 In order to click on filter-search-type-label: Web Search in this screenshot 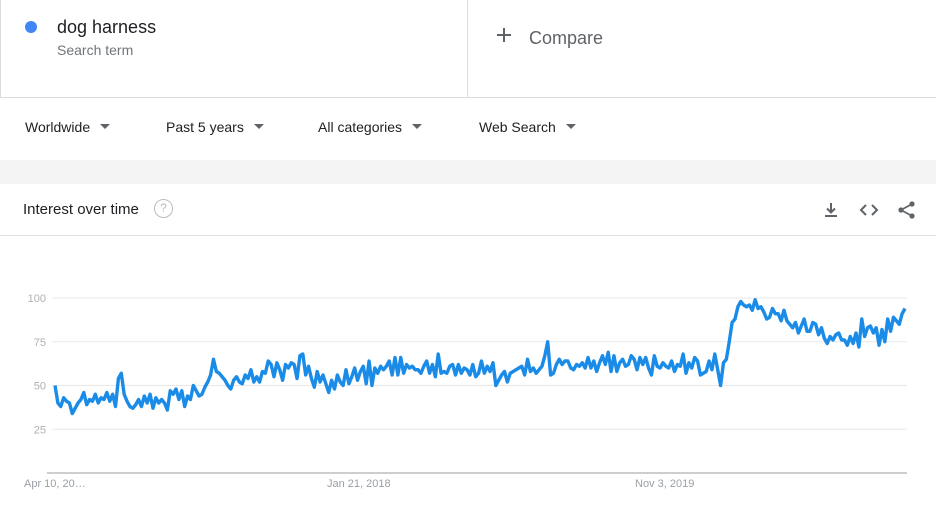, I will do `click(517, 127)`.